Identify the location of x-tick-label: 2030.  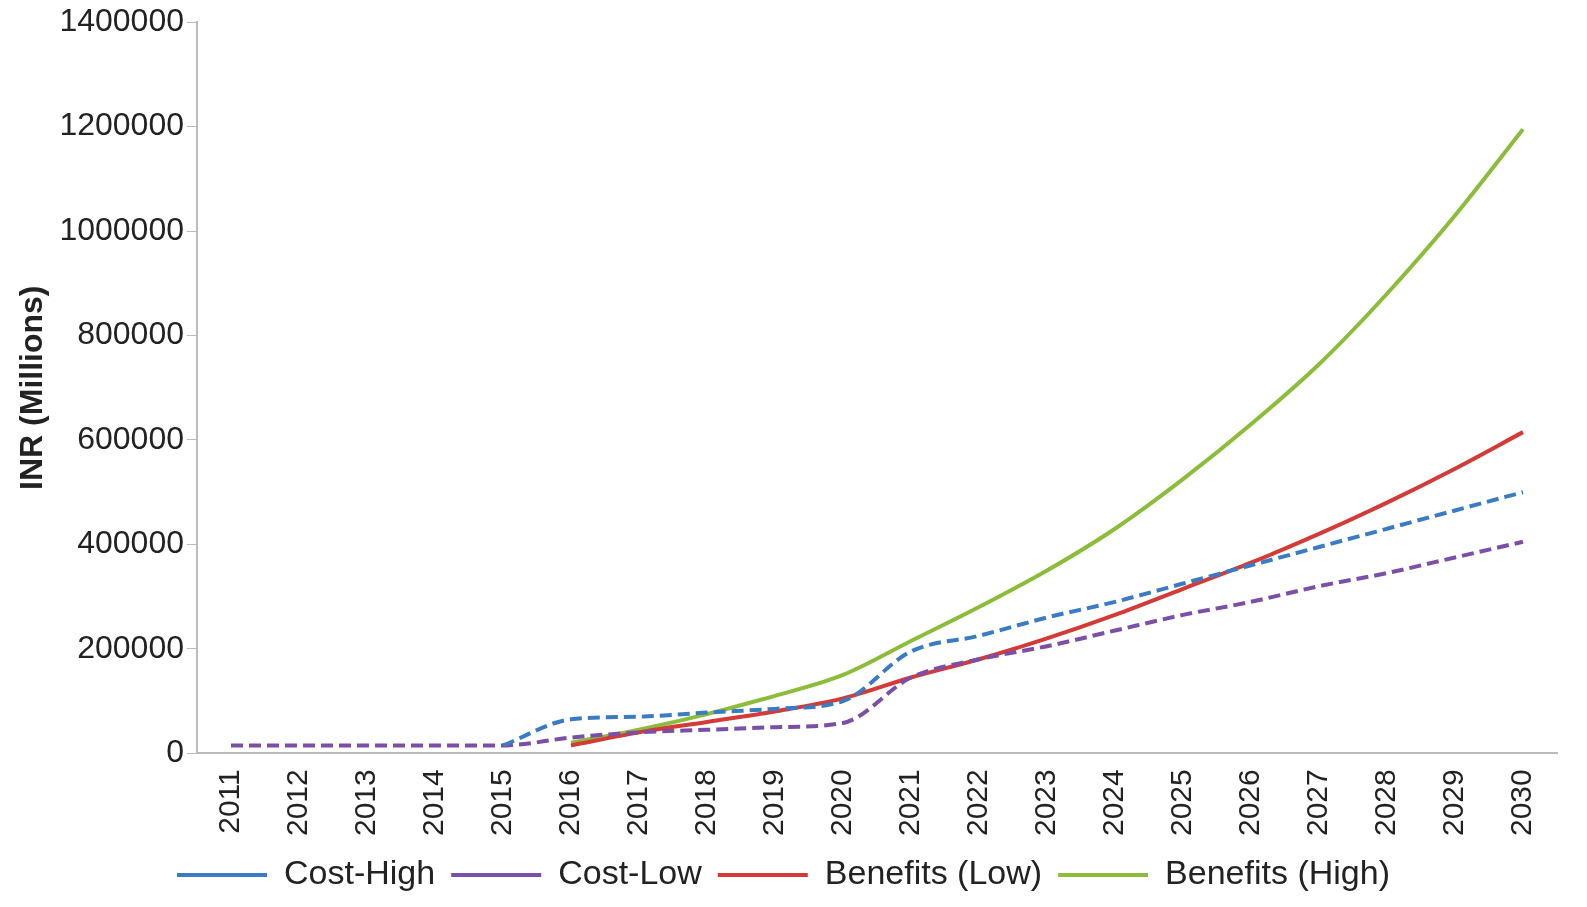
(1521, 803).